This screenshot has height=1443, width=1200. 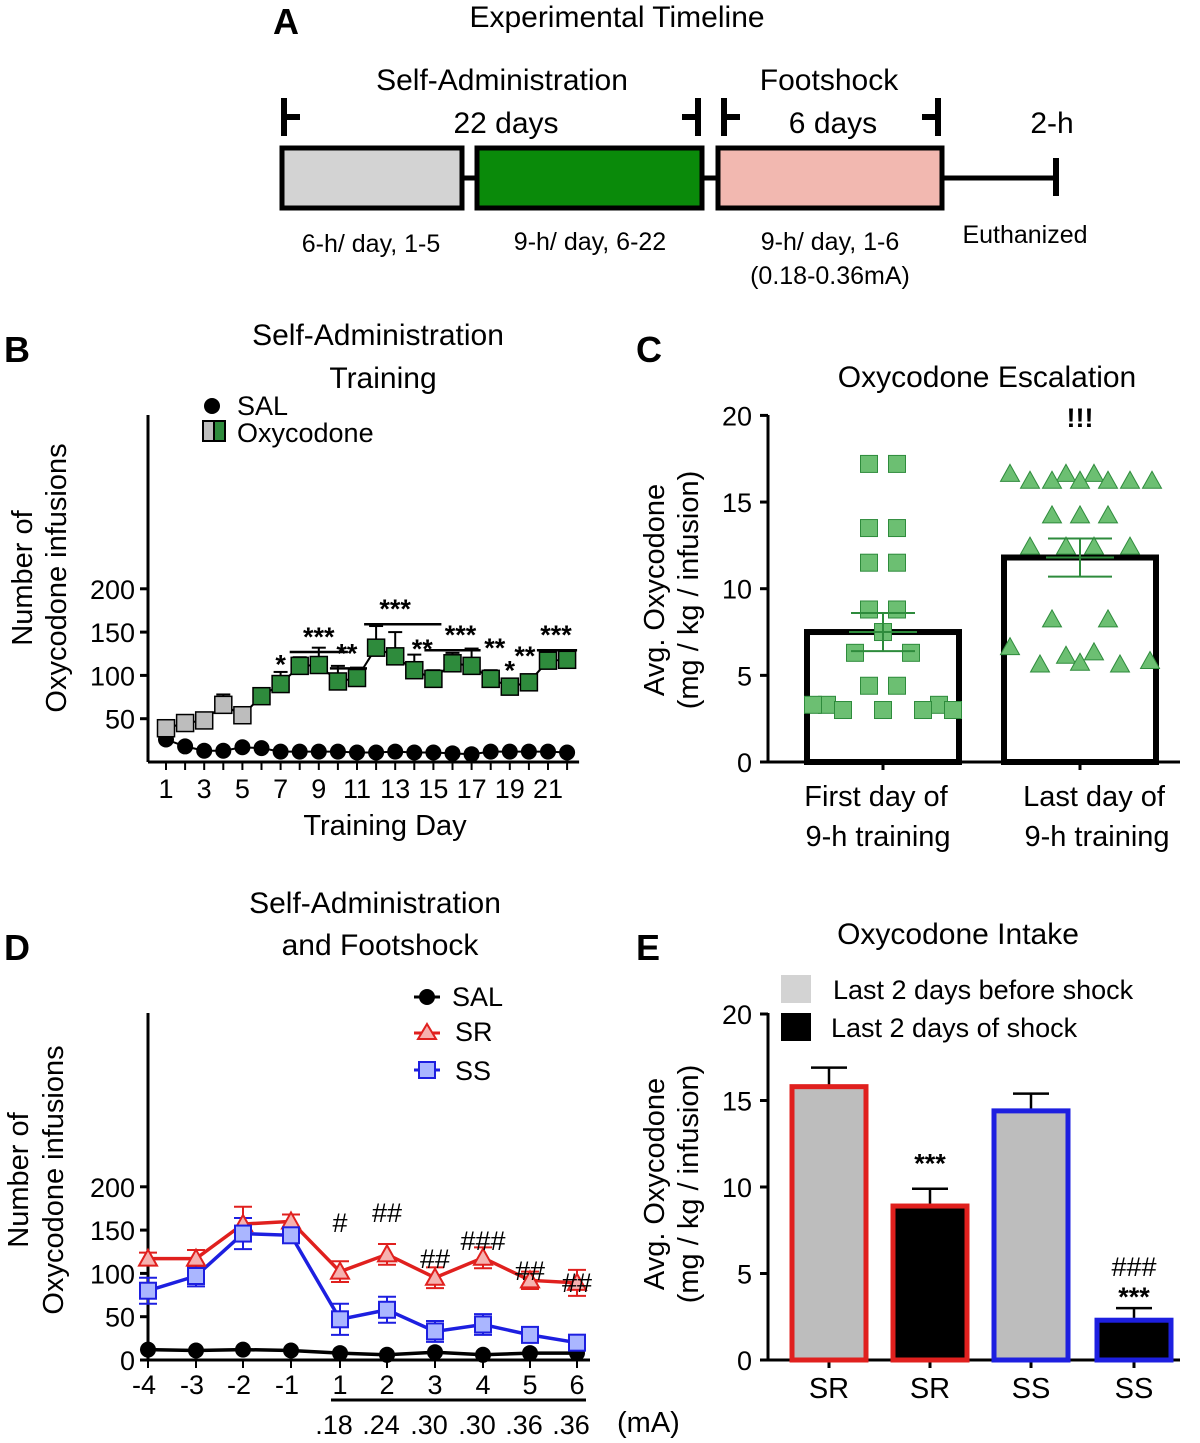 I want to click on panel-c-significance: !!!, so click(x=1080, y=418).